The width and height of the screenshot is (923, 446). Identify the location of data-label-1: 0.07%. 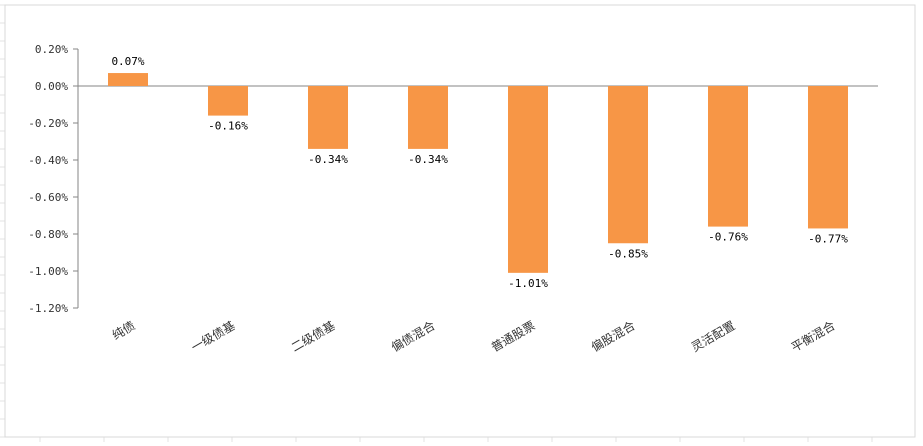
(127, 61).